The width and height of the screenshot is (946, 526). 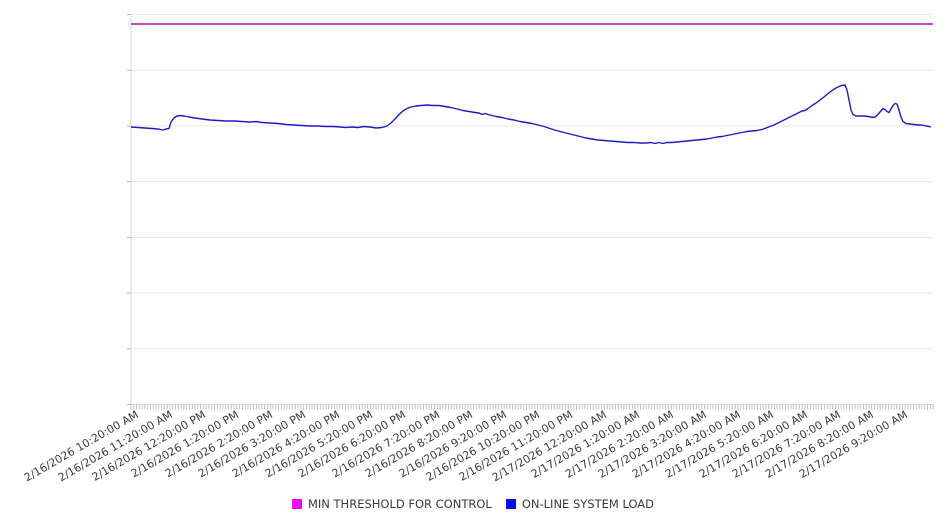 I want to click on legend-label: ON-LINE SYSTEM LOAD, so click(x=588, y=504).